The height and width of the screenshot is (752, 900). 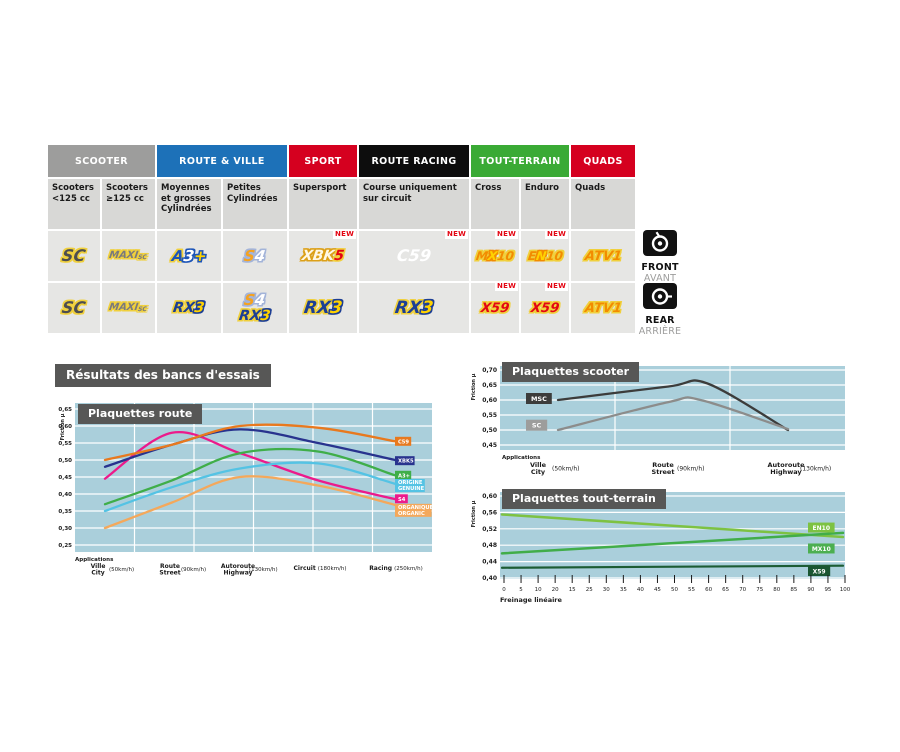 I want to click on brand-logo-mx10: MX10, so click(x=495, y=256).